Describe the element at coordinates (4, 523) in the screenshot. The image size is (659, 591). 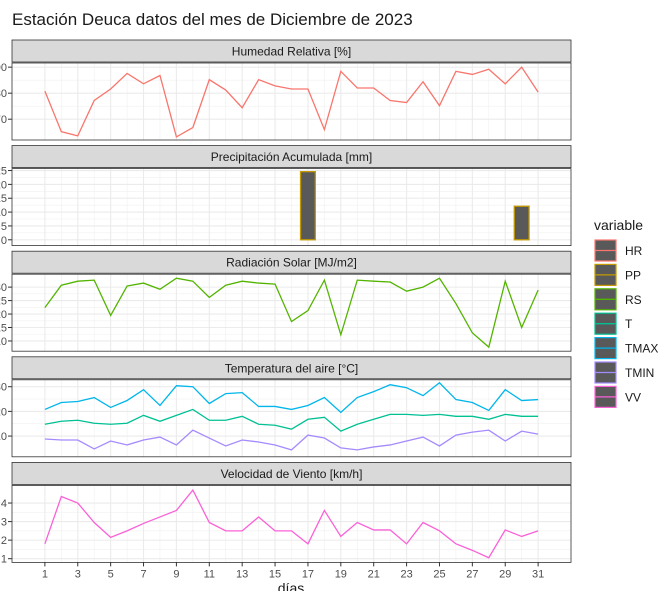
I see `y-tick-label: 3` at that location.